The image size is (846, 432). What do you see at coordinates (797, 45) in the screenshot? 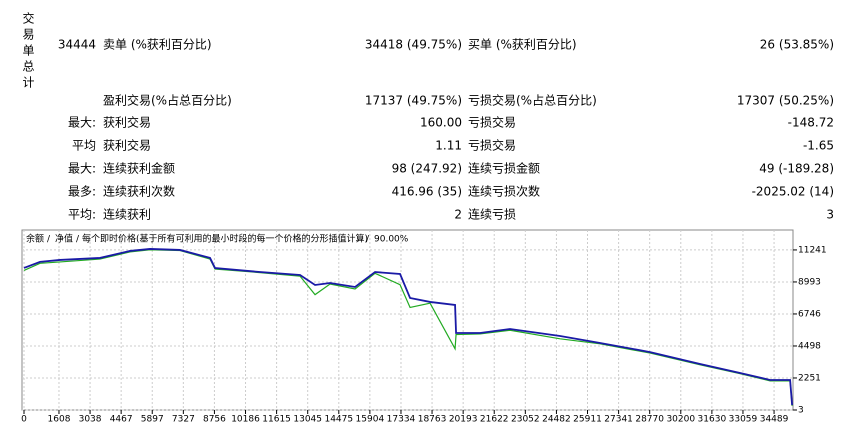
I see `right-value: 26 (53.85%)` at bounding box center [797, 45].